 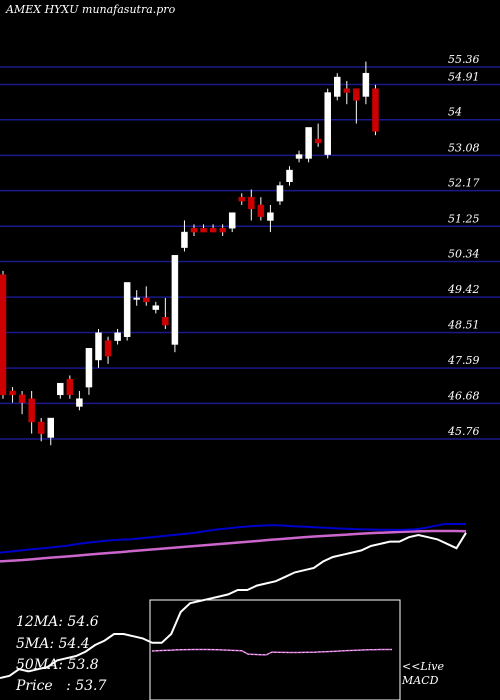 I want to click on y-tick-label: 45.76, so click(x=463, y=431).